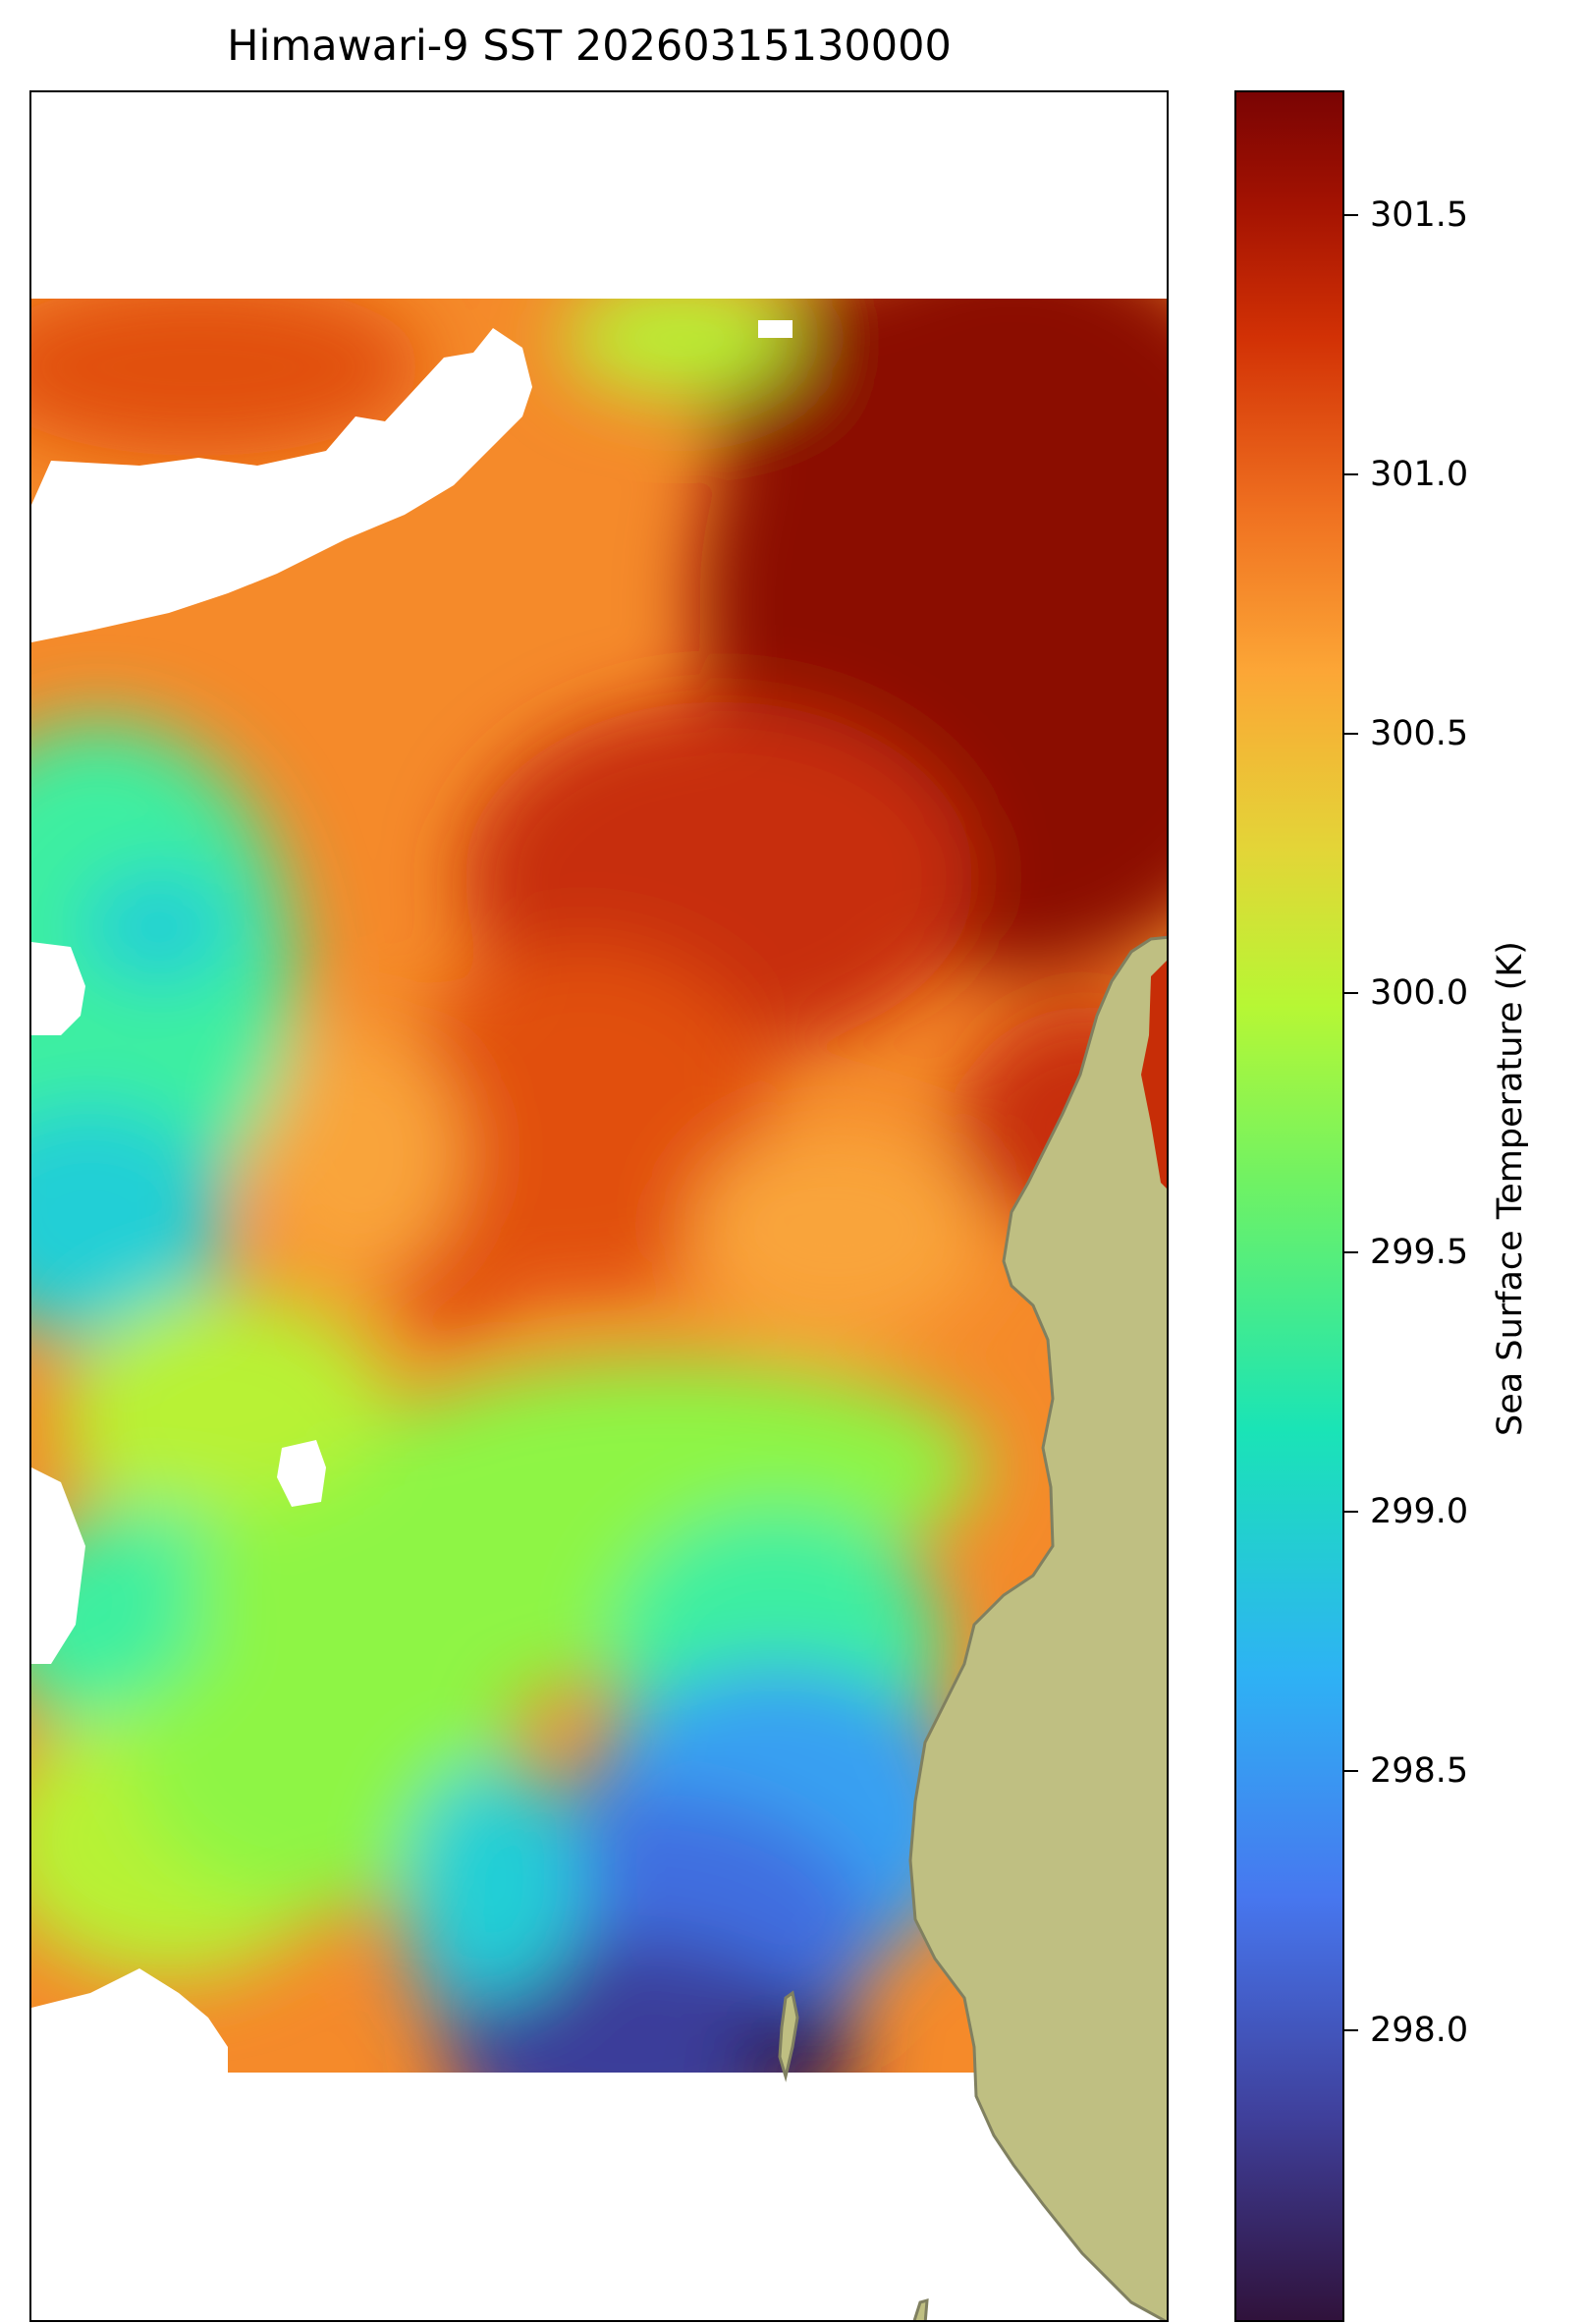 The image size is (1585, 2324). I want to click on land-south-sliver, so click(920, 2309).